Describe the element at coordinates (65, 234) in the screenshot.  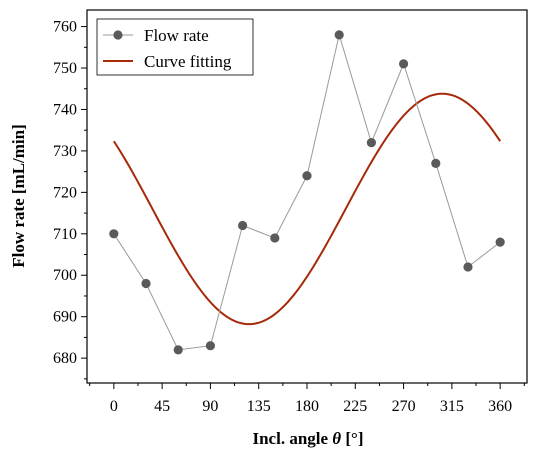
I see `y-tick-label: 710` at that location.